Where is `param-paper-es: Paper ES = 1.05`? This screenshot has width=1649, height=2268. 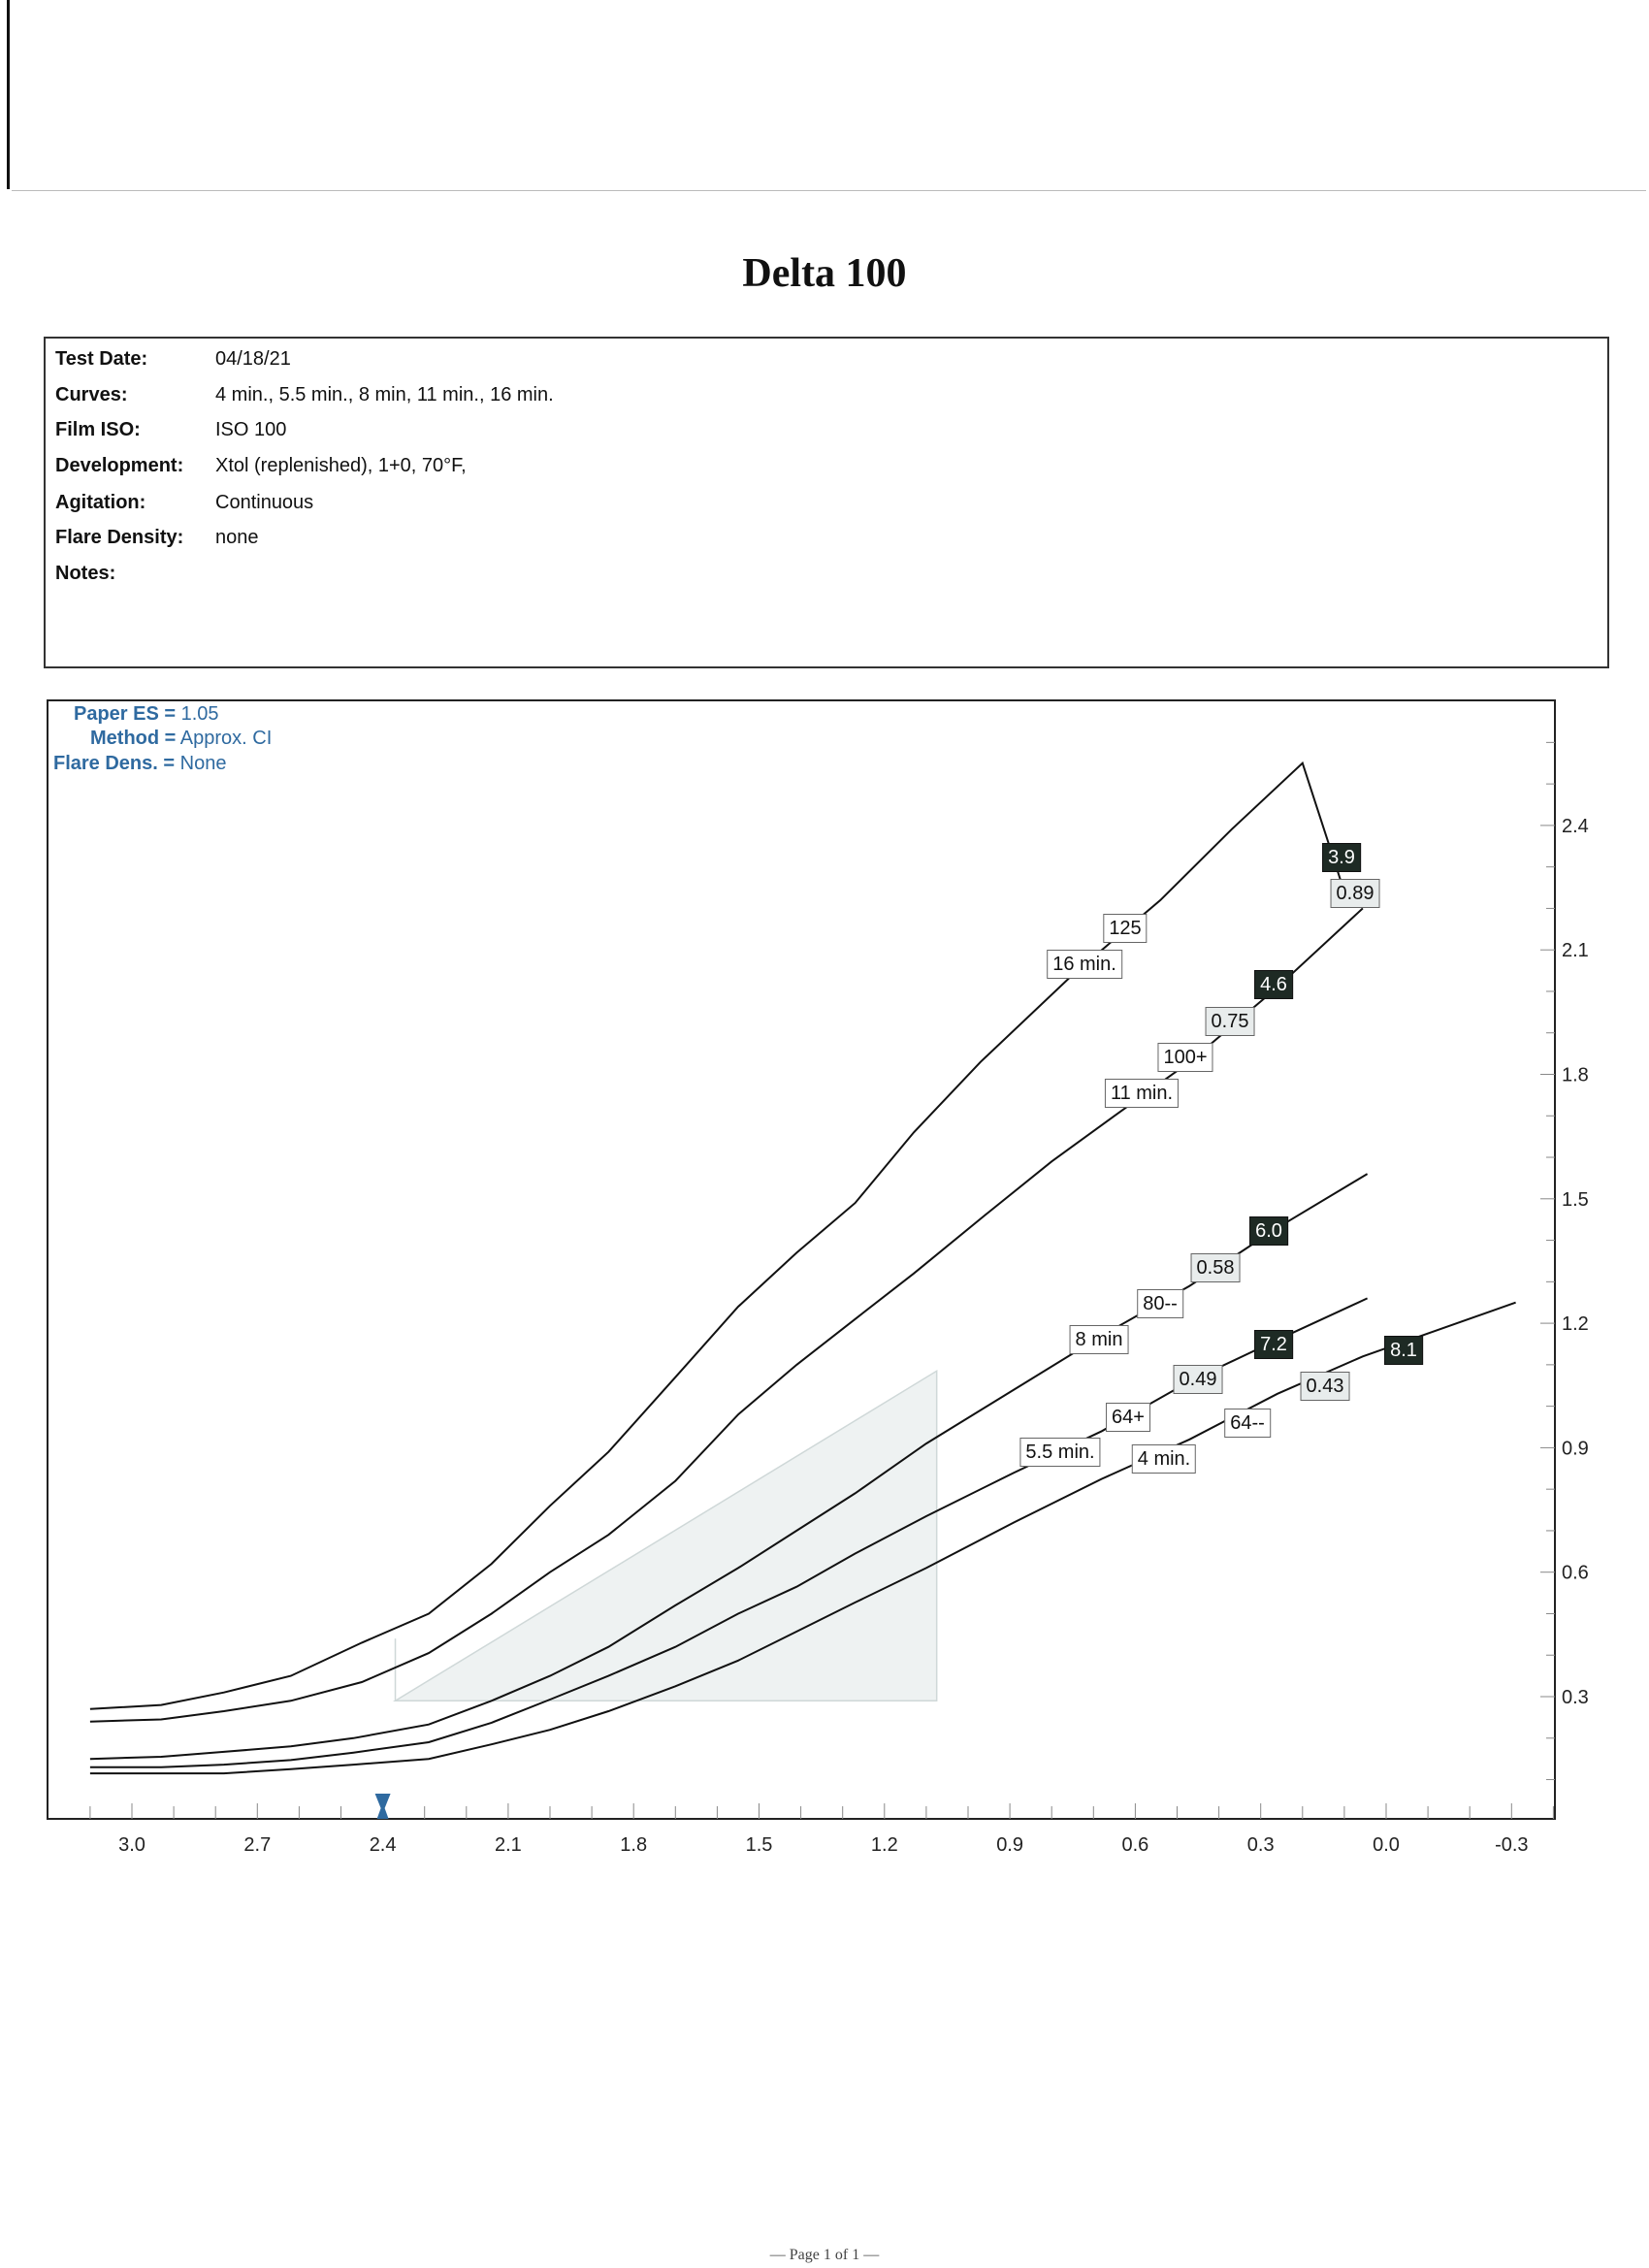 param-paper-es: Paper ES = 1.05 is located at coordinates (146, 714).